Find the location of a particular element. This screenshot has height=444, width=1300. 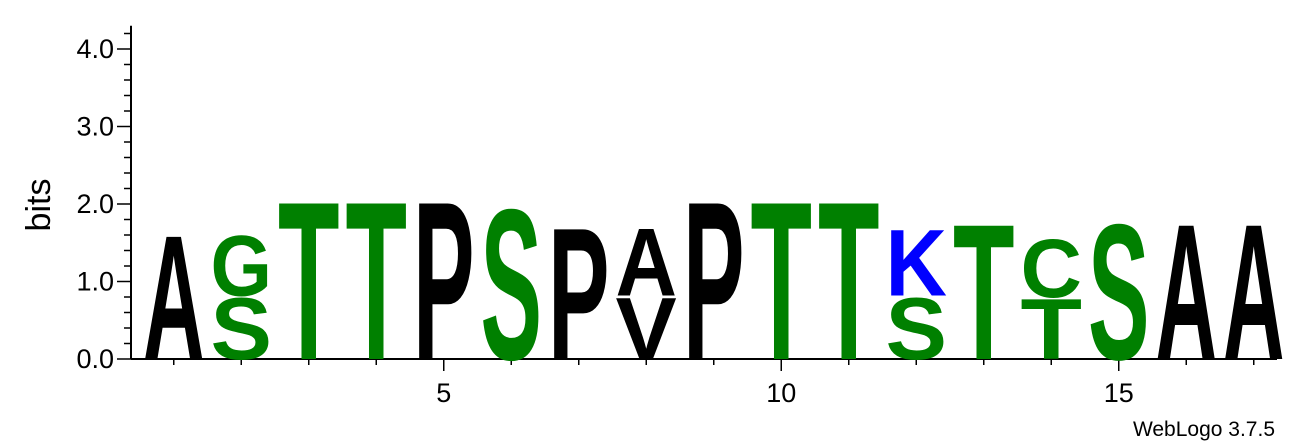

x-tick-label: 5 is located at coordinates (443, 393).